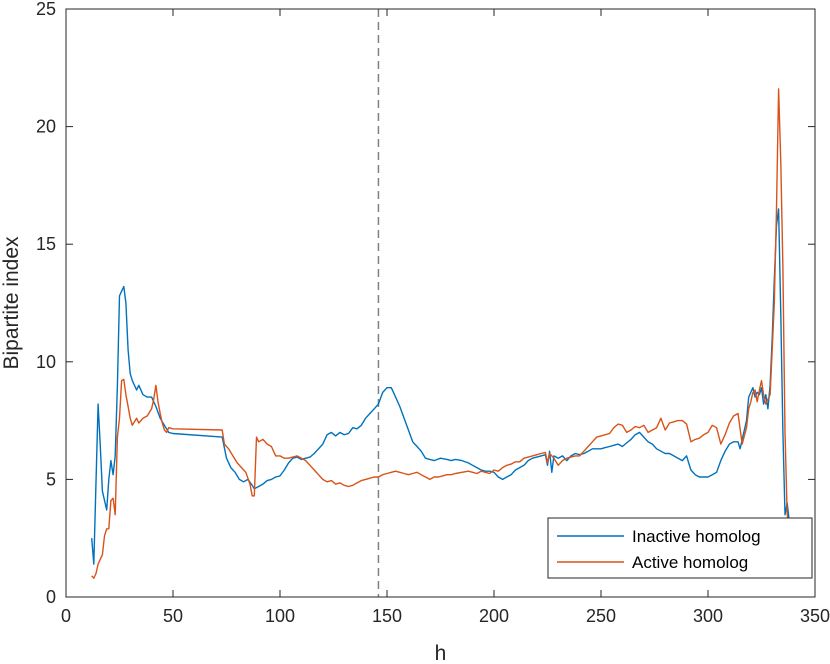 Image resolution: width=830 pixels, height=664 pixels. What do you see at coordinates (66, 616) in the screenshot?
I see `x-tick-label: 0` at bounding box center [66, 616].